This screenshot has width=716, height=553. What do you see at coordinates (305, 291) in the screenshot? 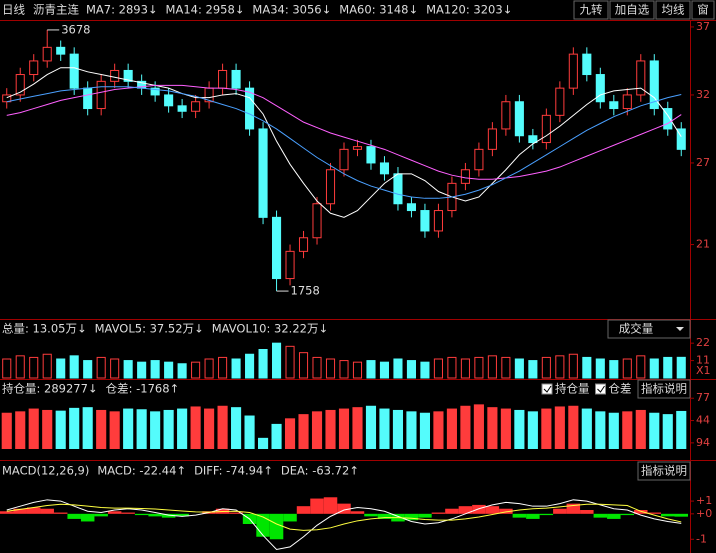
I see `extreme-label: 1758` at bounding box center [305, 291].